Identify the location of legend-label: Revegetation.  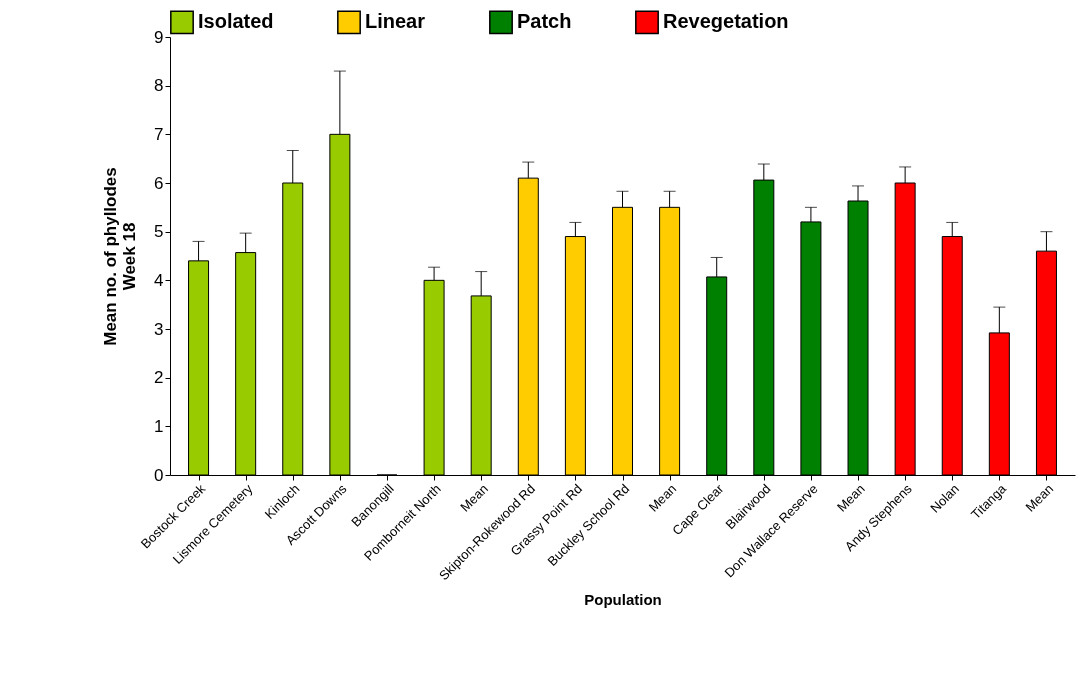
(726, 21).